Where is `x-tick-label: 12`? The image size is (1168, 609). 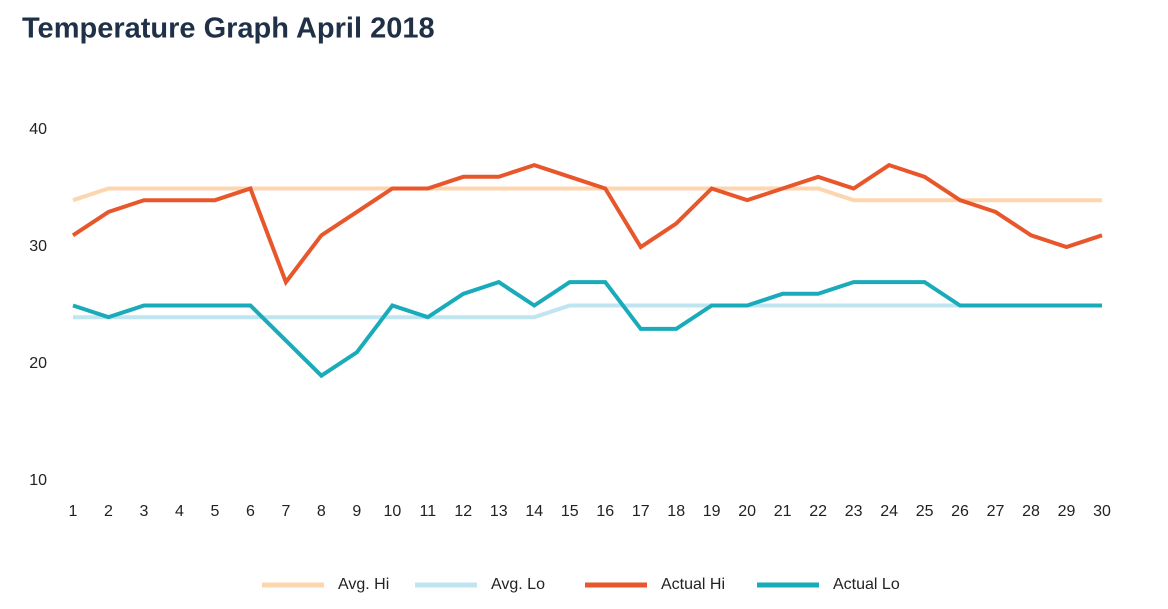
x-tick-label: 12 is located at coordinates (463, 511).